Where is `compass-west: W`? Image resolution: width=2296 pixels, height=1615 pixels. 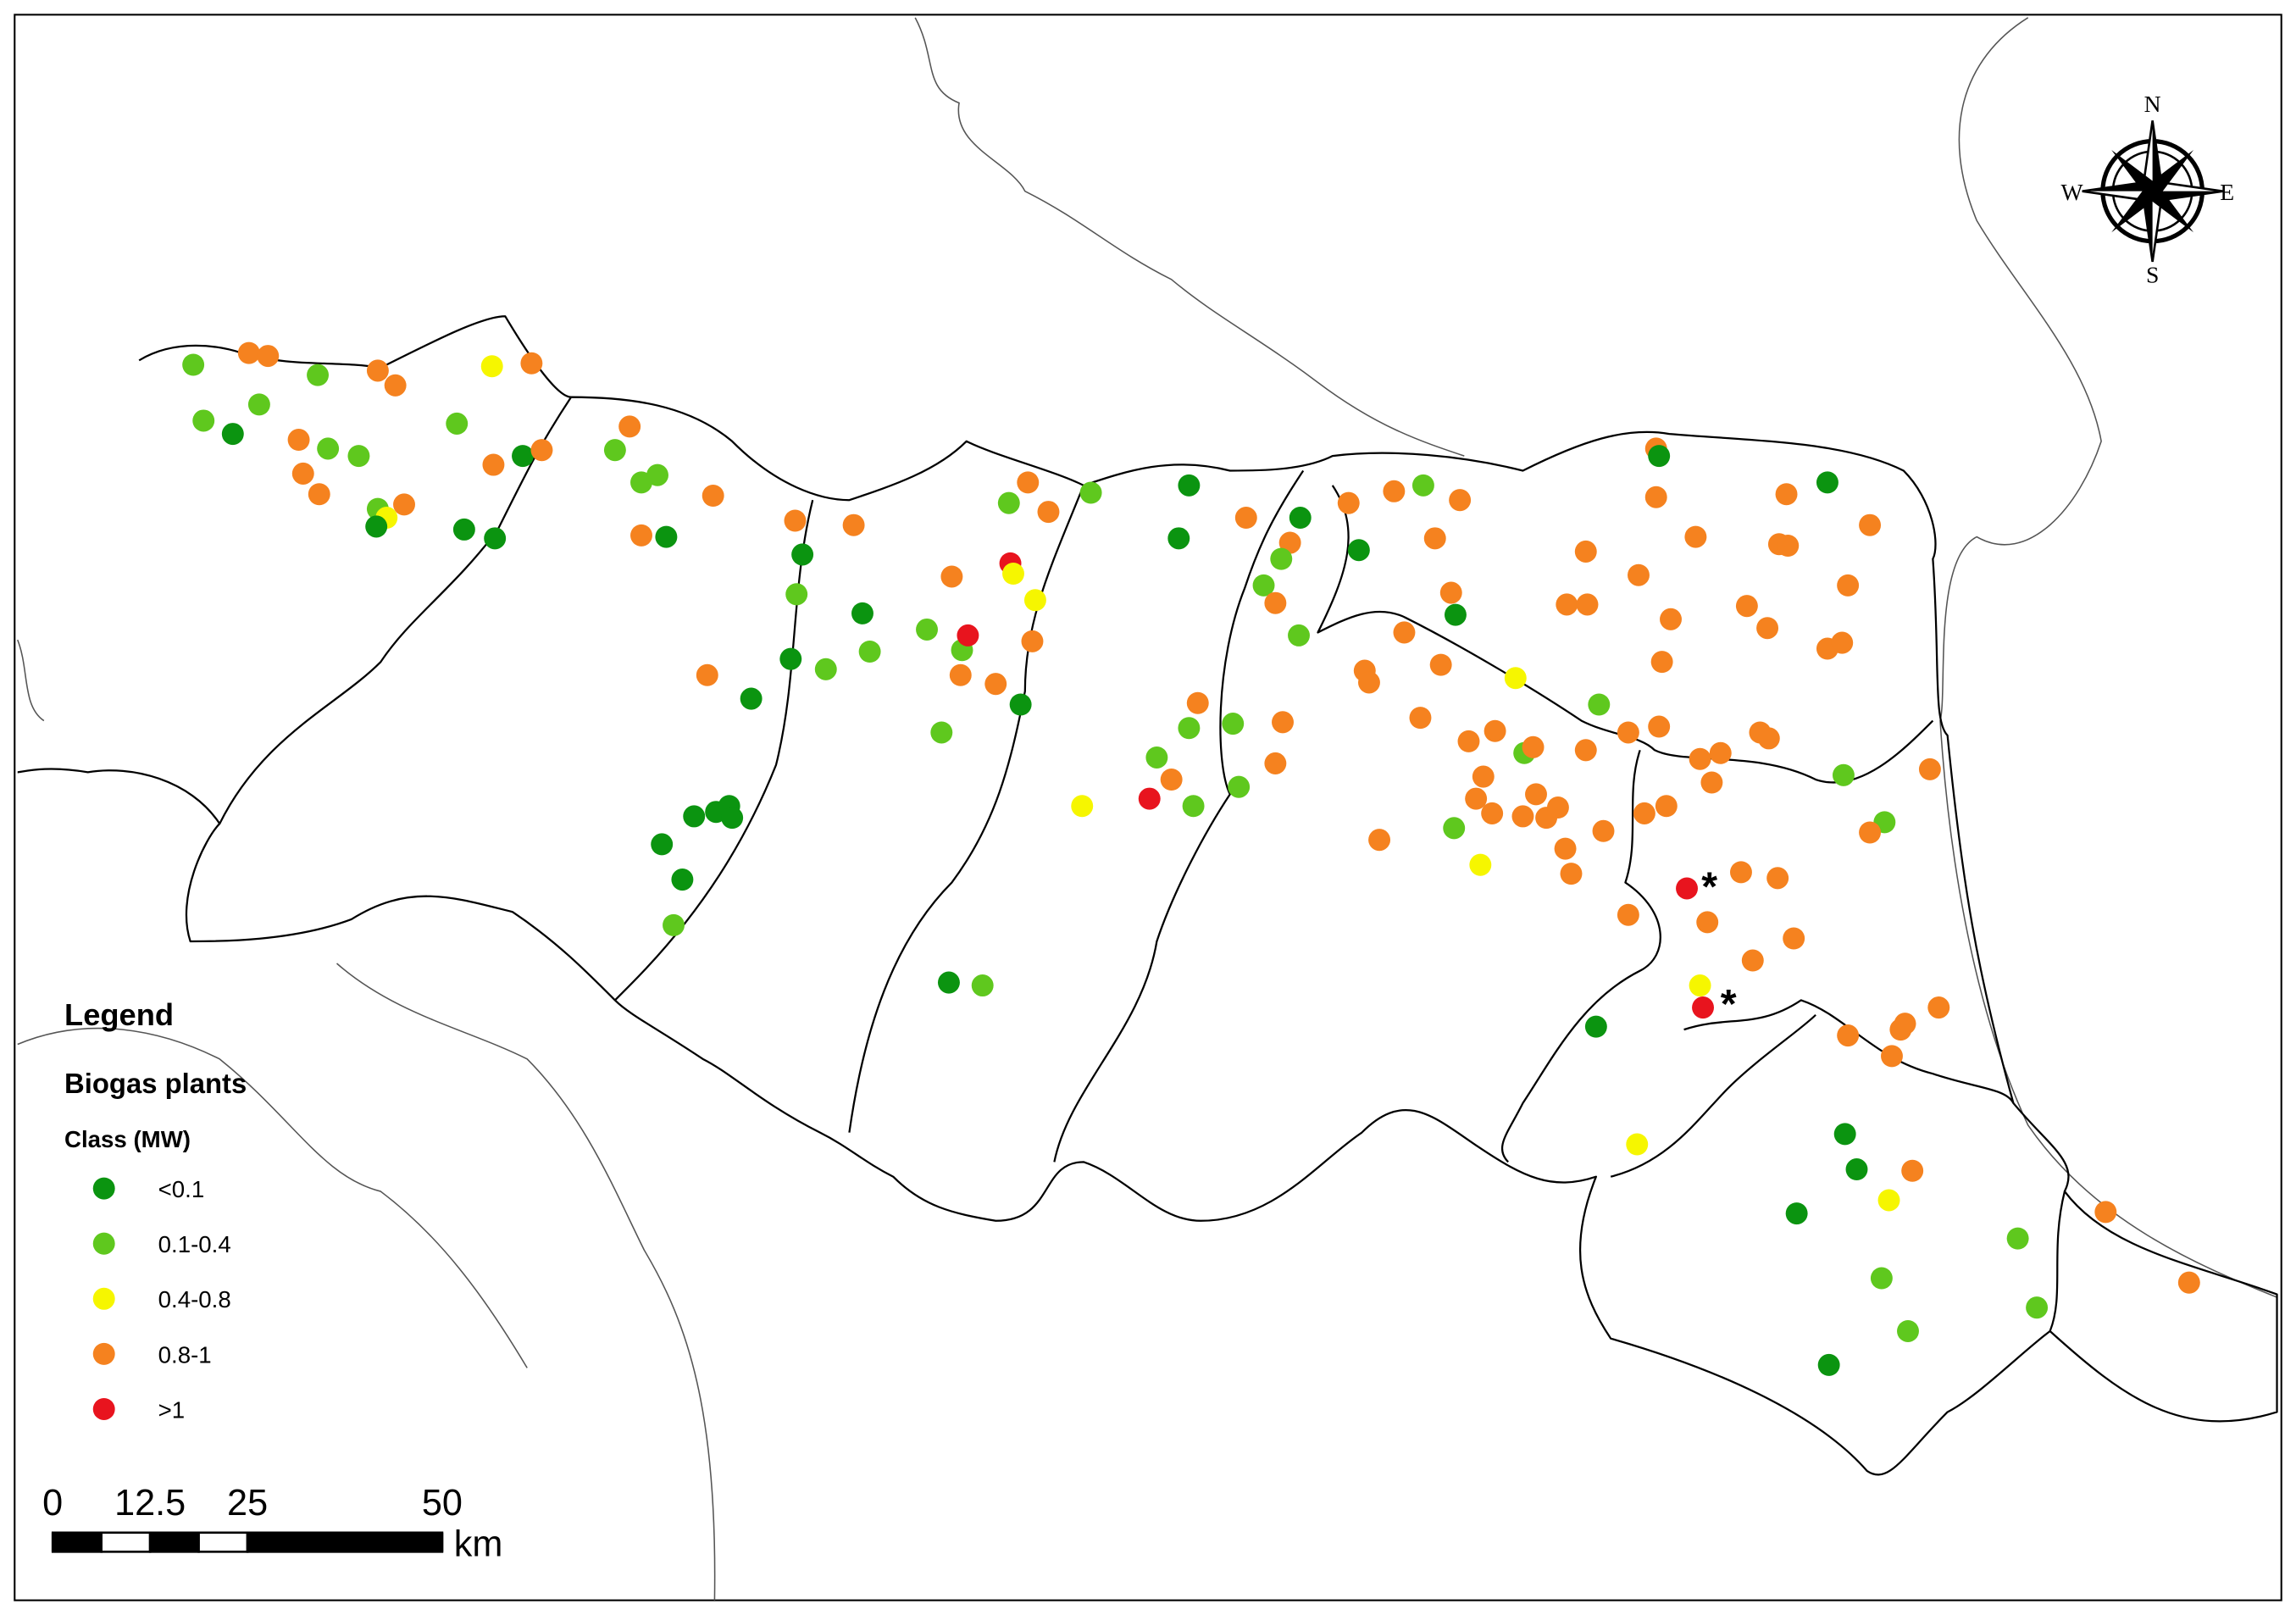 compass-west: W is located at coordinates (2072, 192).